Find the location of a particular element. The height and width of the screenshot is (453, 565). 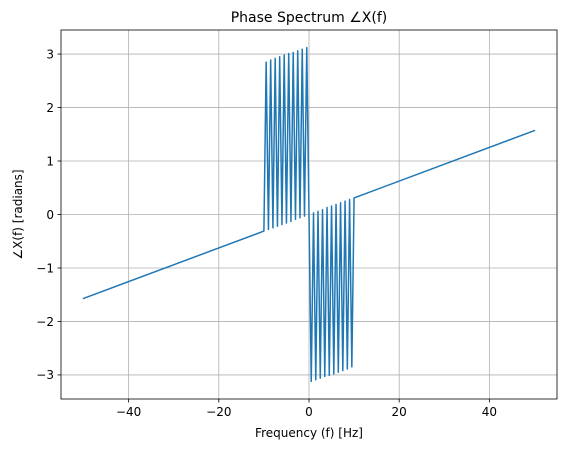

y-tick-label: −1 is located at coordinates (45, 268).